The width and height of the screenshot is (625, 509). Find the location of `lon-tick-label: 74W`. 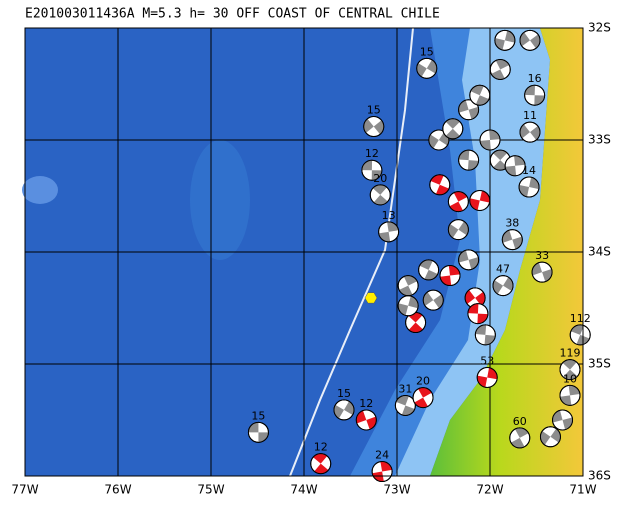

lon-tick-label: 74W is located at coordinates (303, 490).